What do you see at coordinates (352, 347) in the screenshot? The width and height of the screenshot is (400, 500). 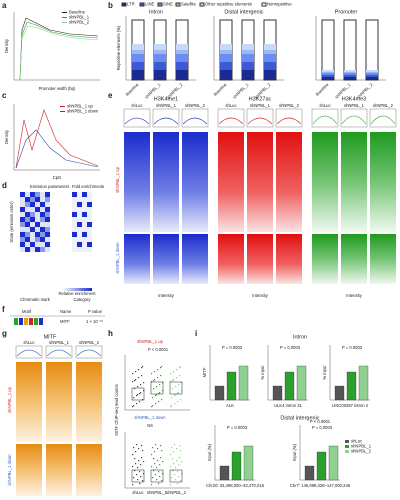 I see `p-value: P = 0.0003` at bounding box center [352, 347].